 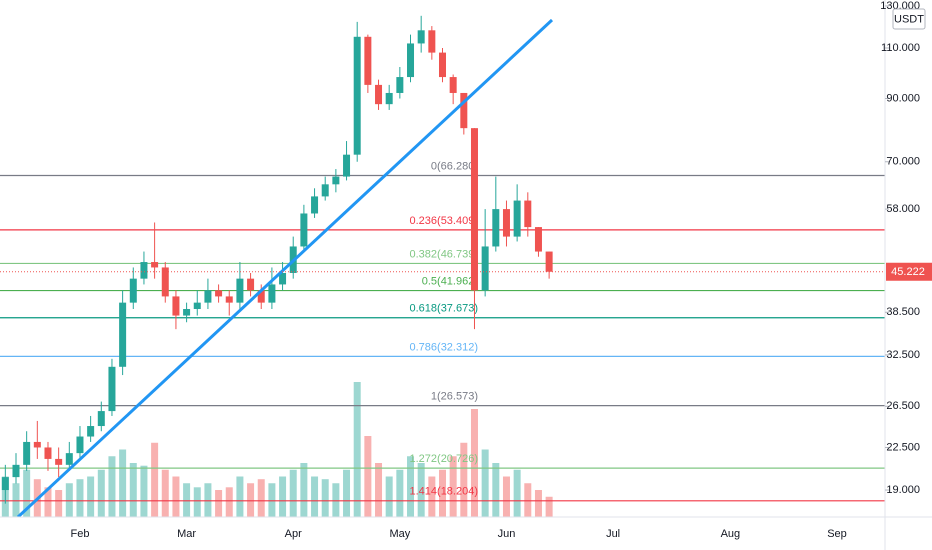 I want to click on fib-label: 1.272(20.726), so click(x=444, y=459).